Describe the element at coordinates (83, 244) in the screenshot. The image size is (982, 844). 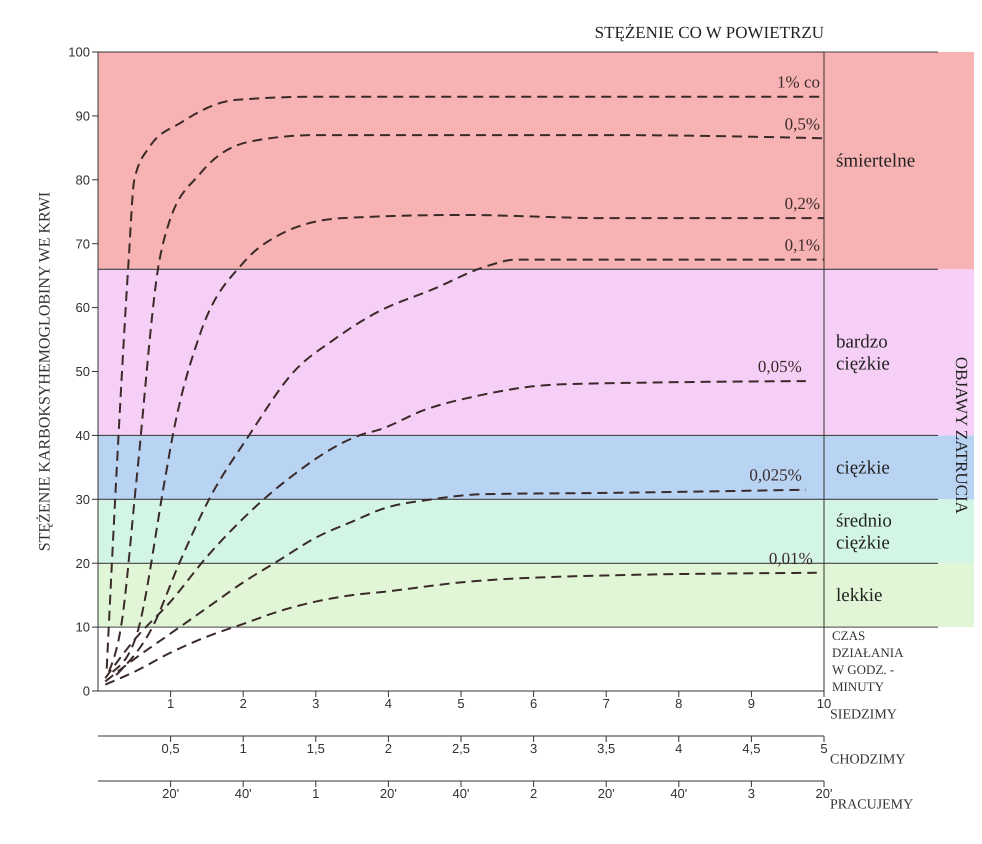
I see `y-tick-label: 70` at that location.